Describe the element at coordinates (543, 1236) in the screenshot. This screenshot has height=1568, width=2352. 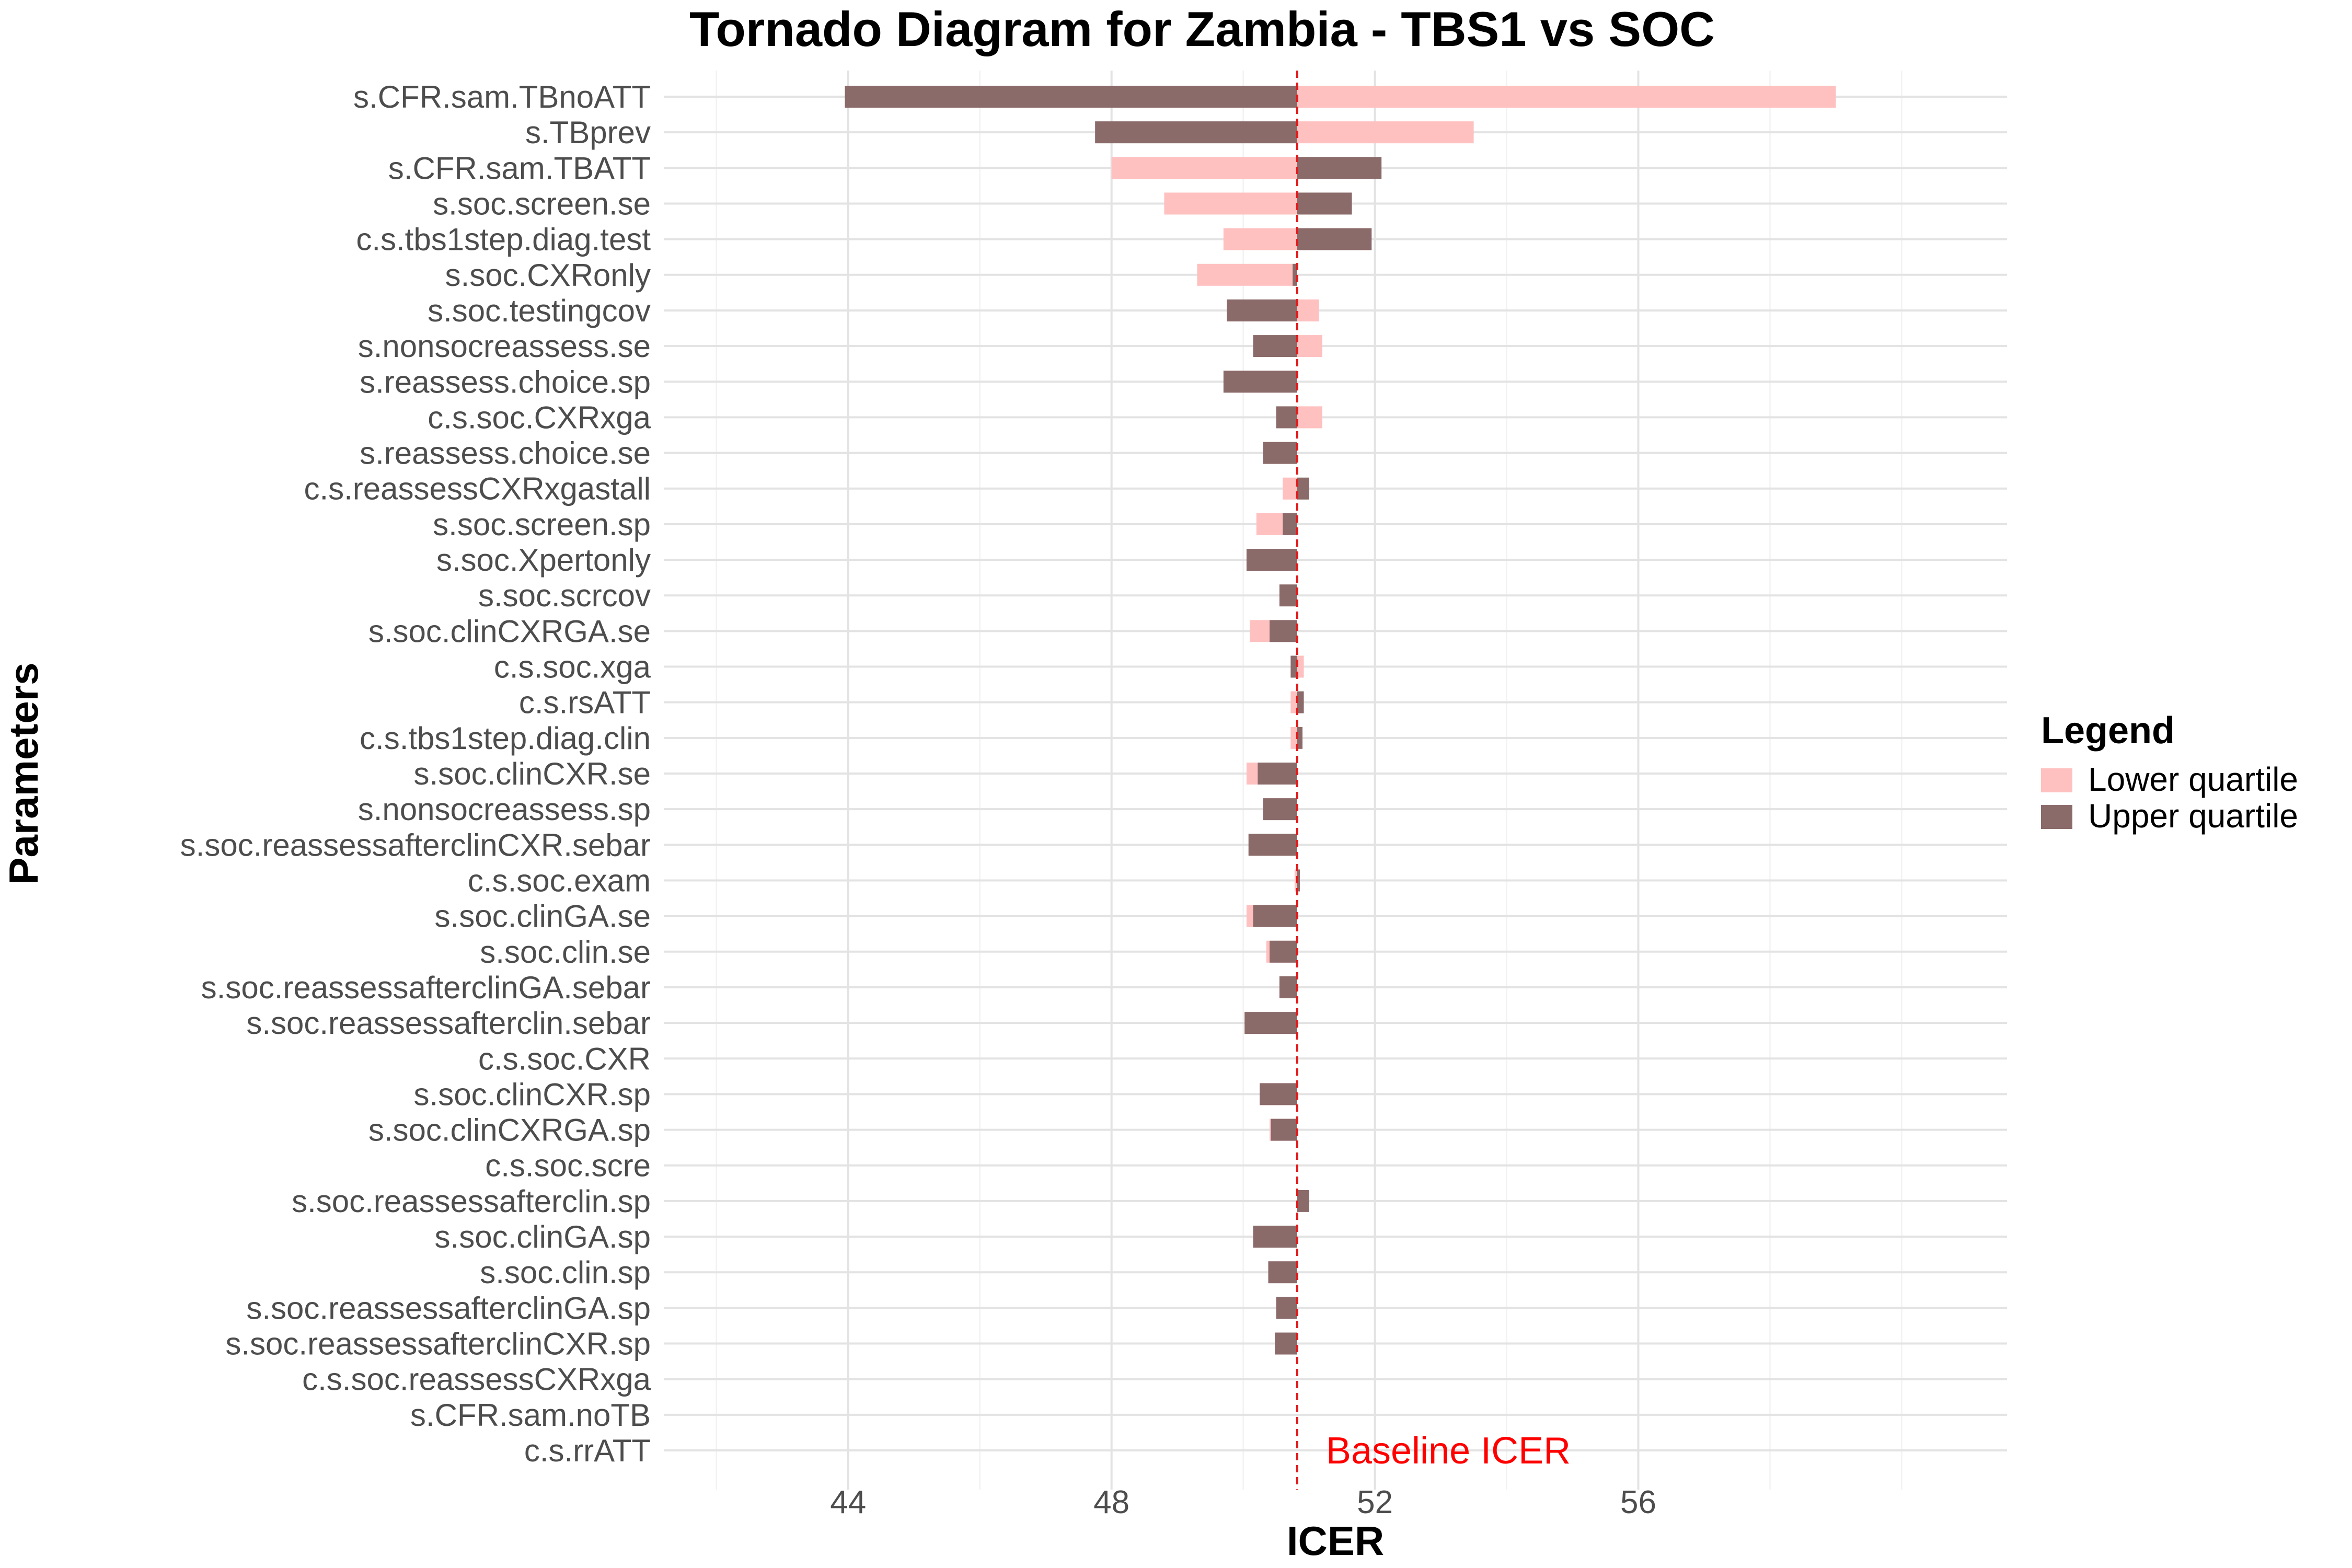
I see `category-label: s.soc.clinGA.sp` at that location.